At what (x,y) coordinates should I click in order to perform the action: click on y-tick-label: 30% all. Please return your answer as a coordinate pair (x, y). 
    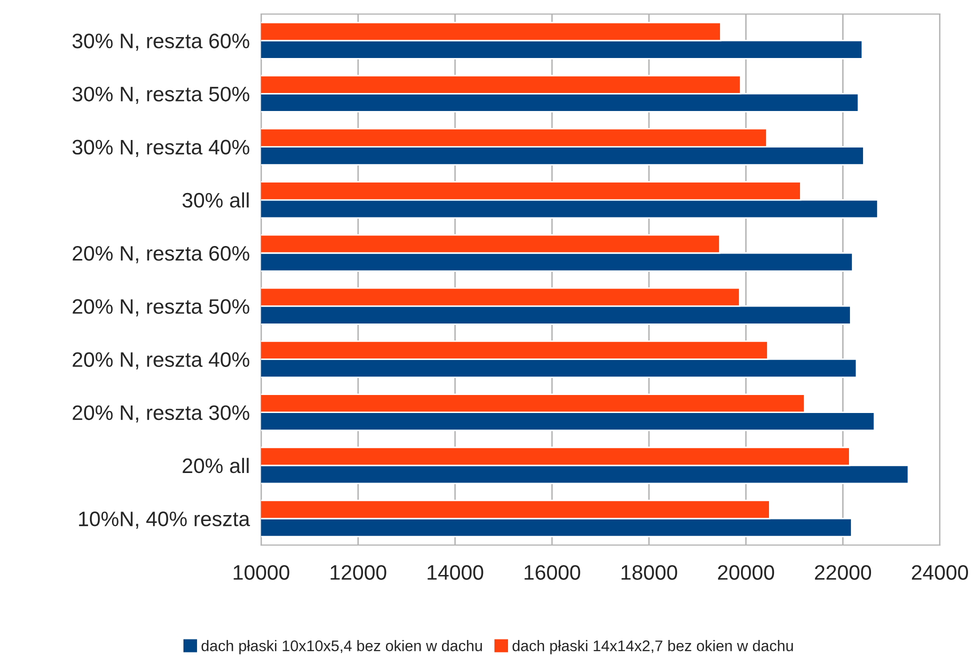
    Looking at the image, I should click on (215, 200).